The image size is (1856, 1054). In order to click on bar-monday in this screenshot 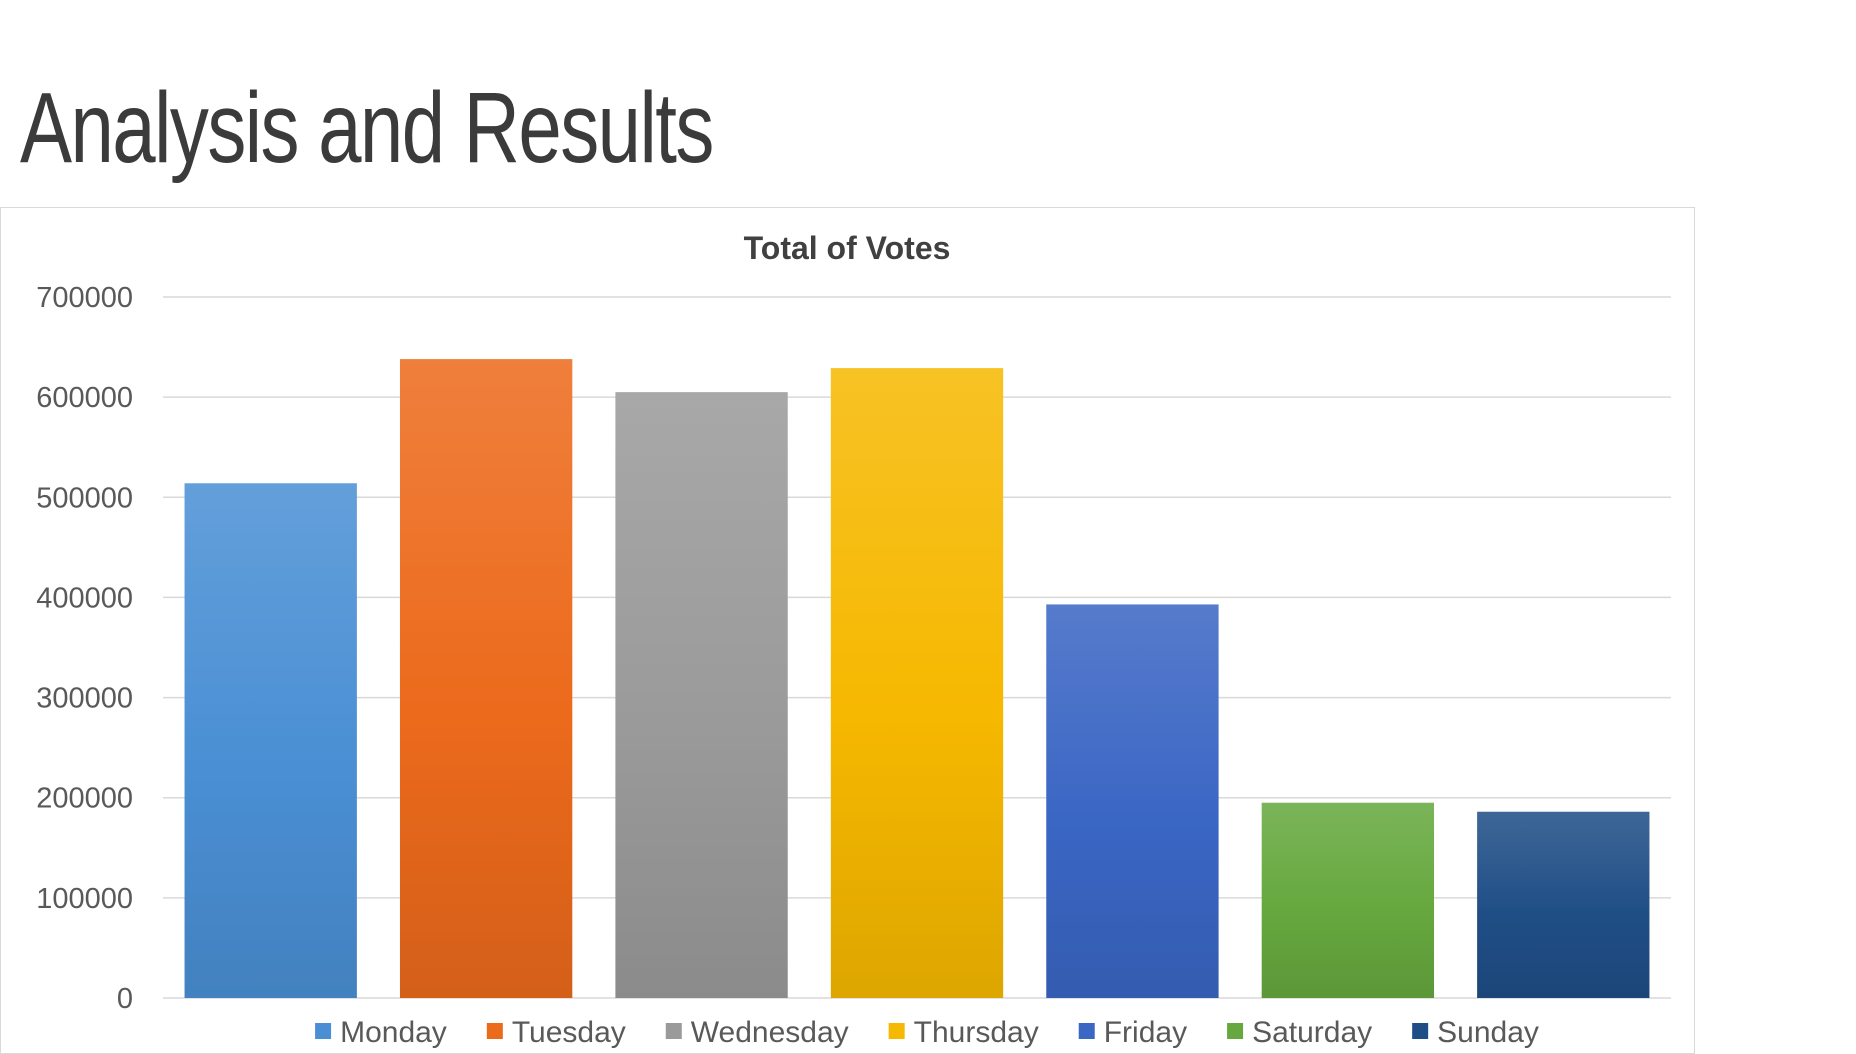, I will do `click(270, 740)`.